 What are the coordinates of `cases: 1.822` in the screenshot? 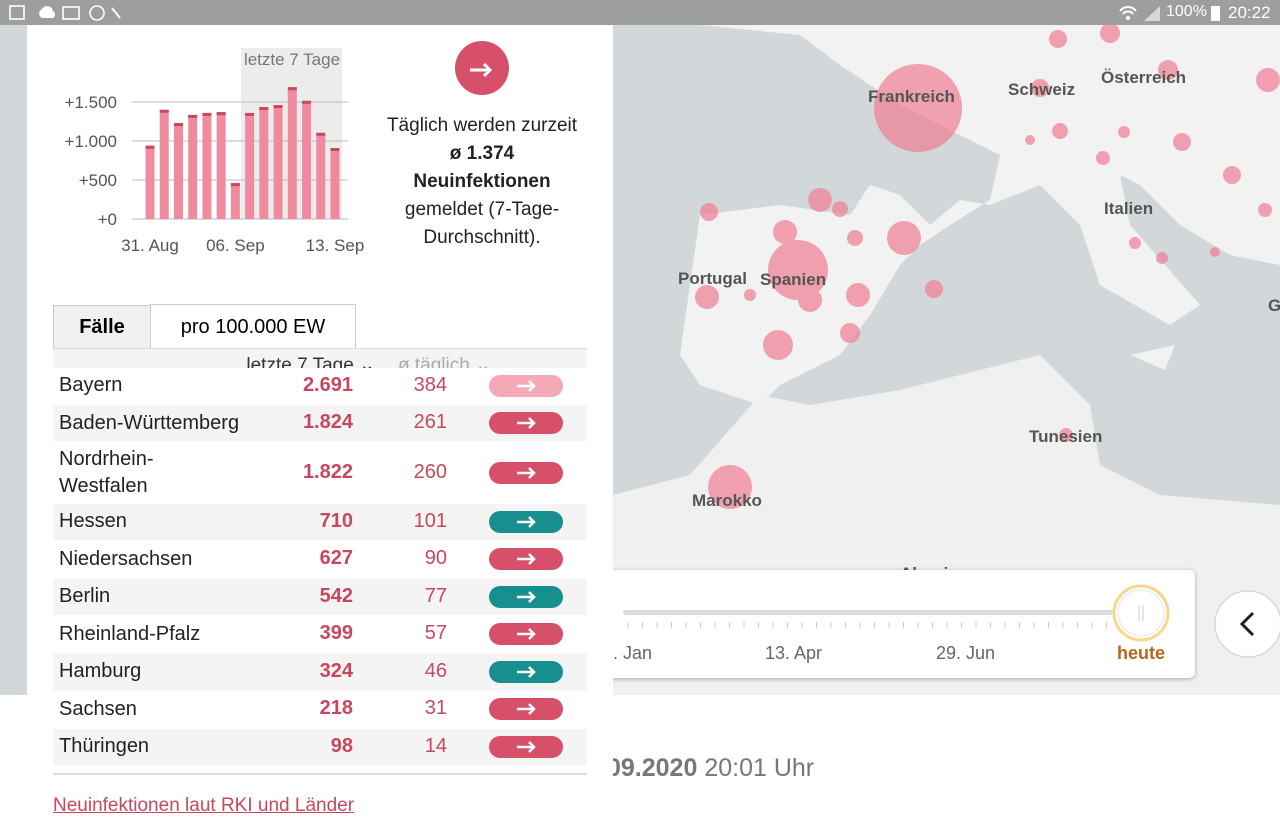 It's located at (327, 471).